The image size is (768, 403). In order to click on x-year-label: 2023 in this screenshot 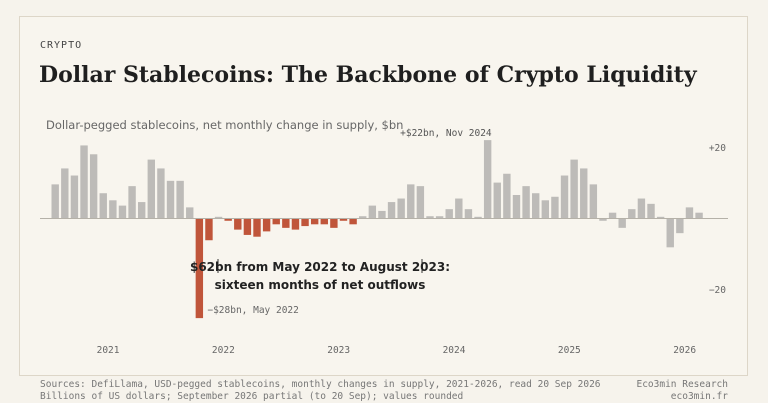, I will do `click(338, 350)`.